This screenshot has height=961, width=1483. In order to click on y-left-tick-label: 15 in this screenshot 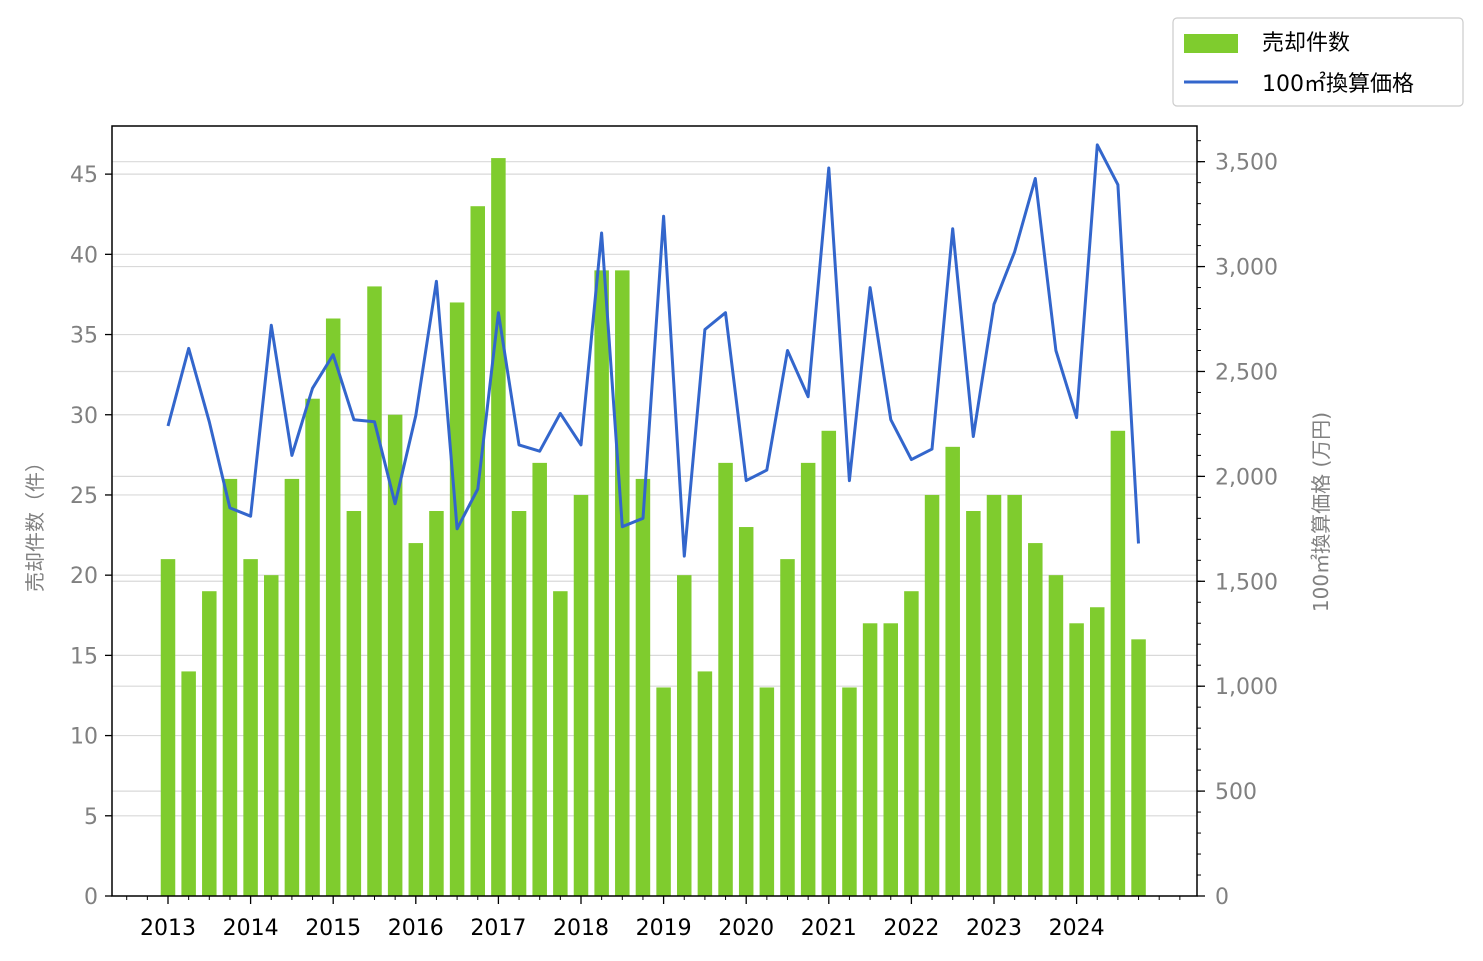, I will do `click(84, 656)`.